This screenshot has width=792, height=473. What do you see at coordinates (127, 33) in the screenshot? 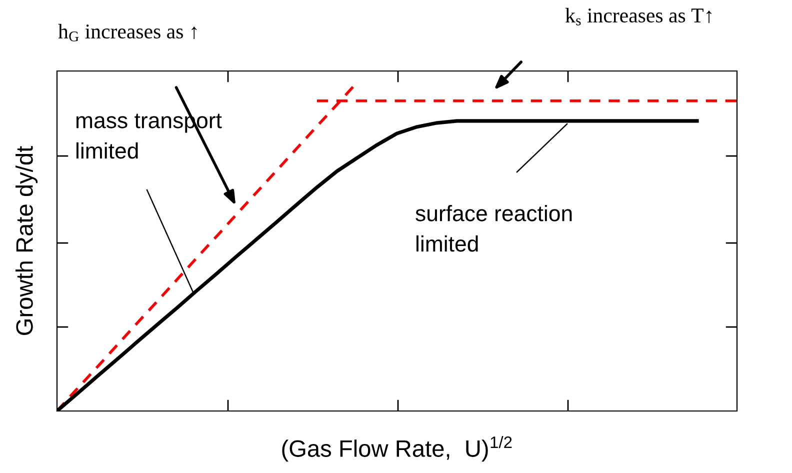
I see `text: h$_{G}$ increases as ↑` at bounding box center [127, 33].